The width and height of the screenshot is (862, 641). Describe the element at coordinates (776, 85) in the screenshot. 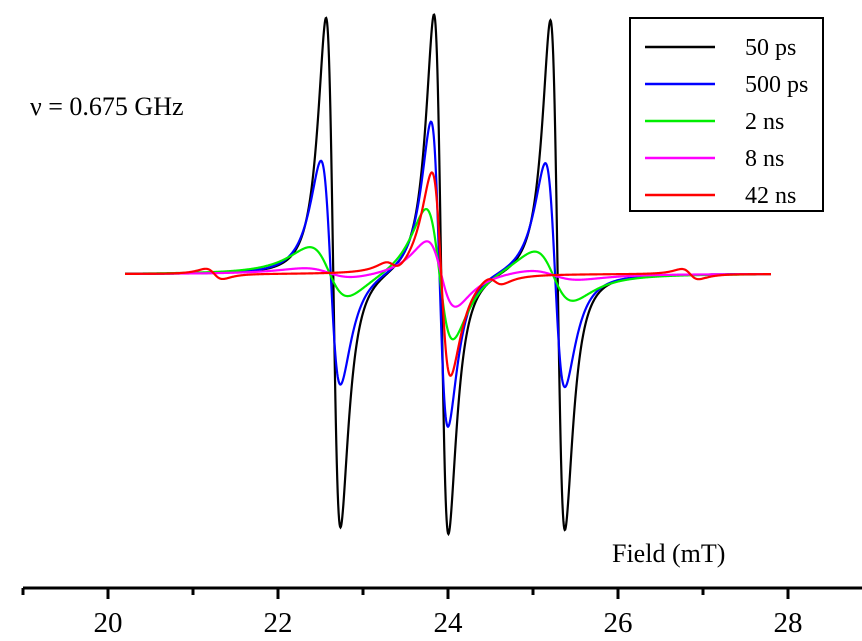

I see `legend-label-500-ps: 500 ps` at that location.